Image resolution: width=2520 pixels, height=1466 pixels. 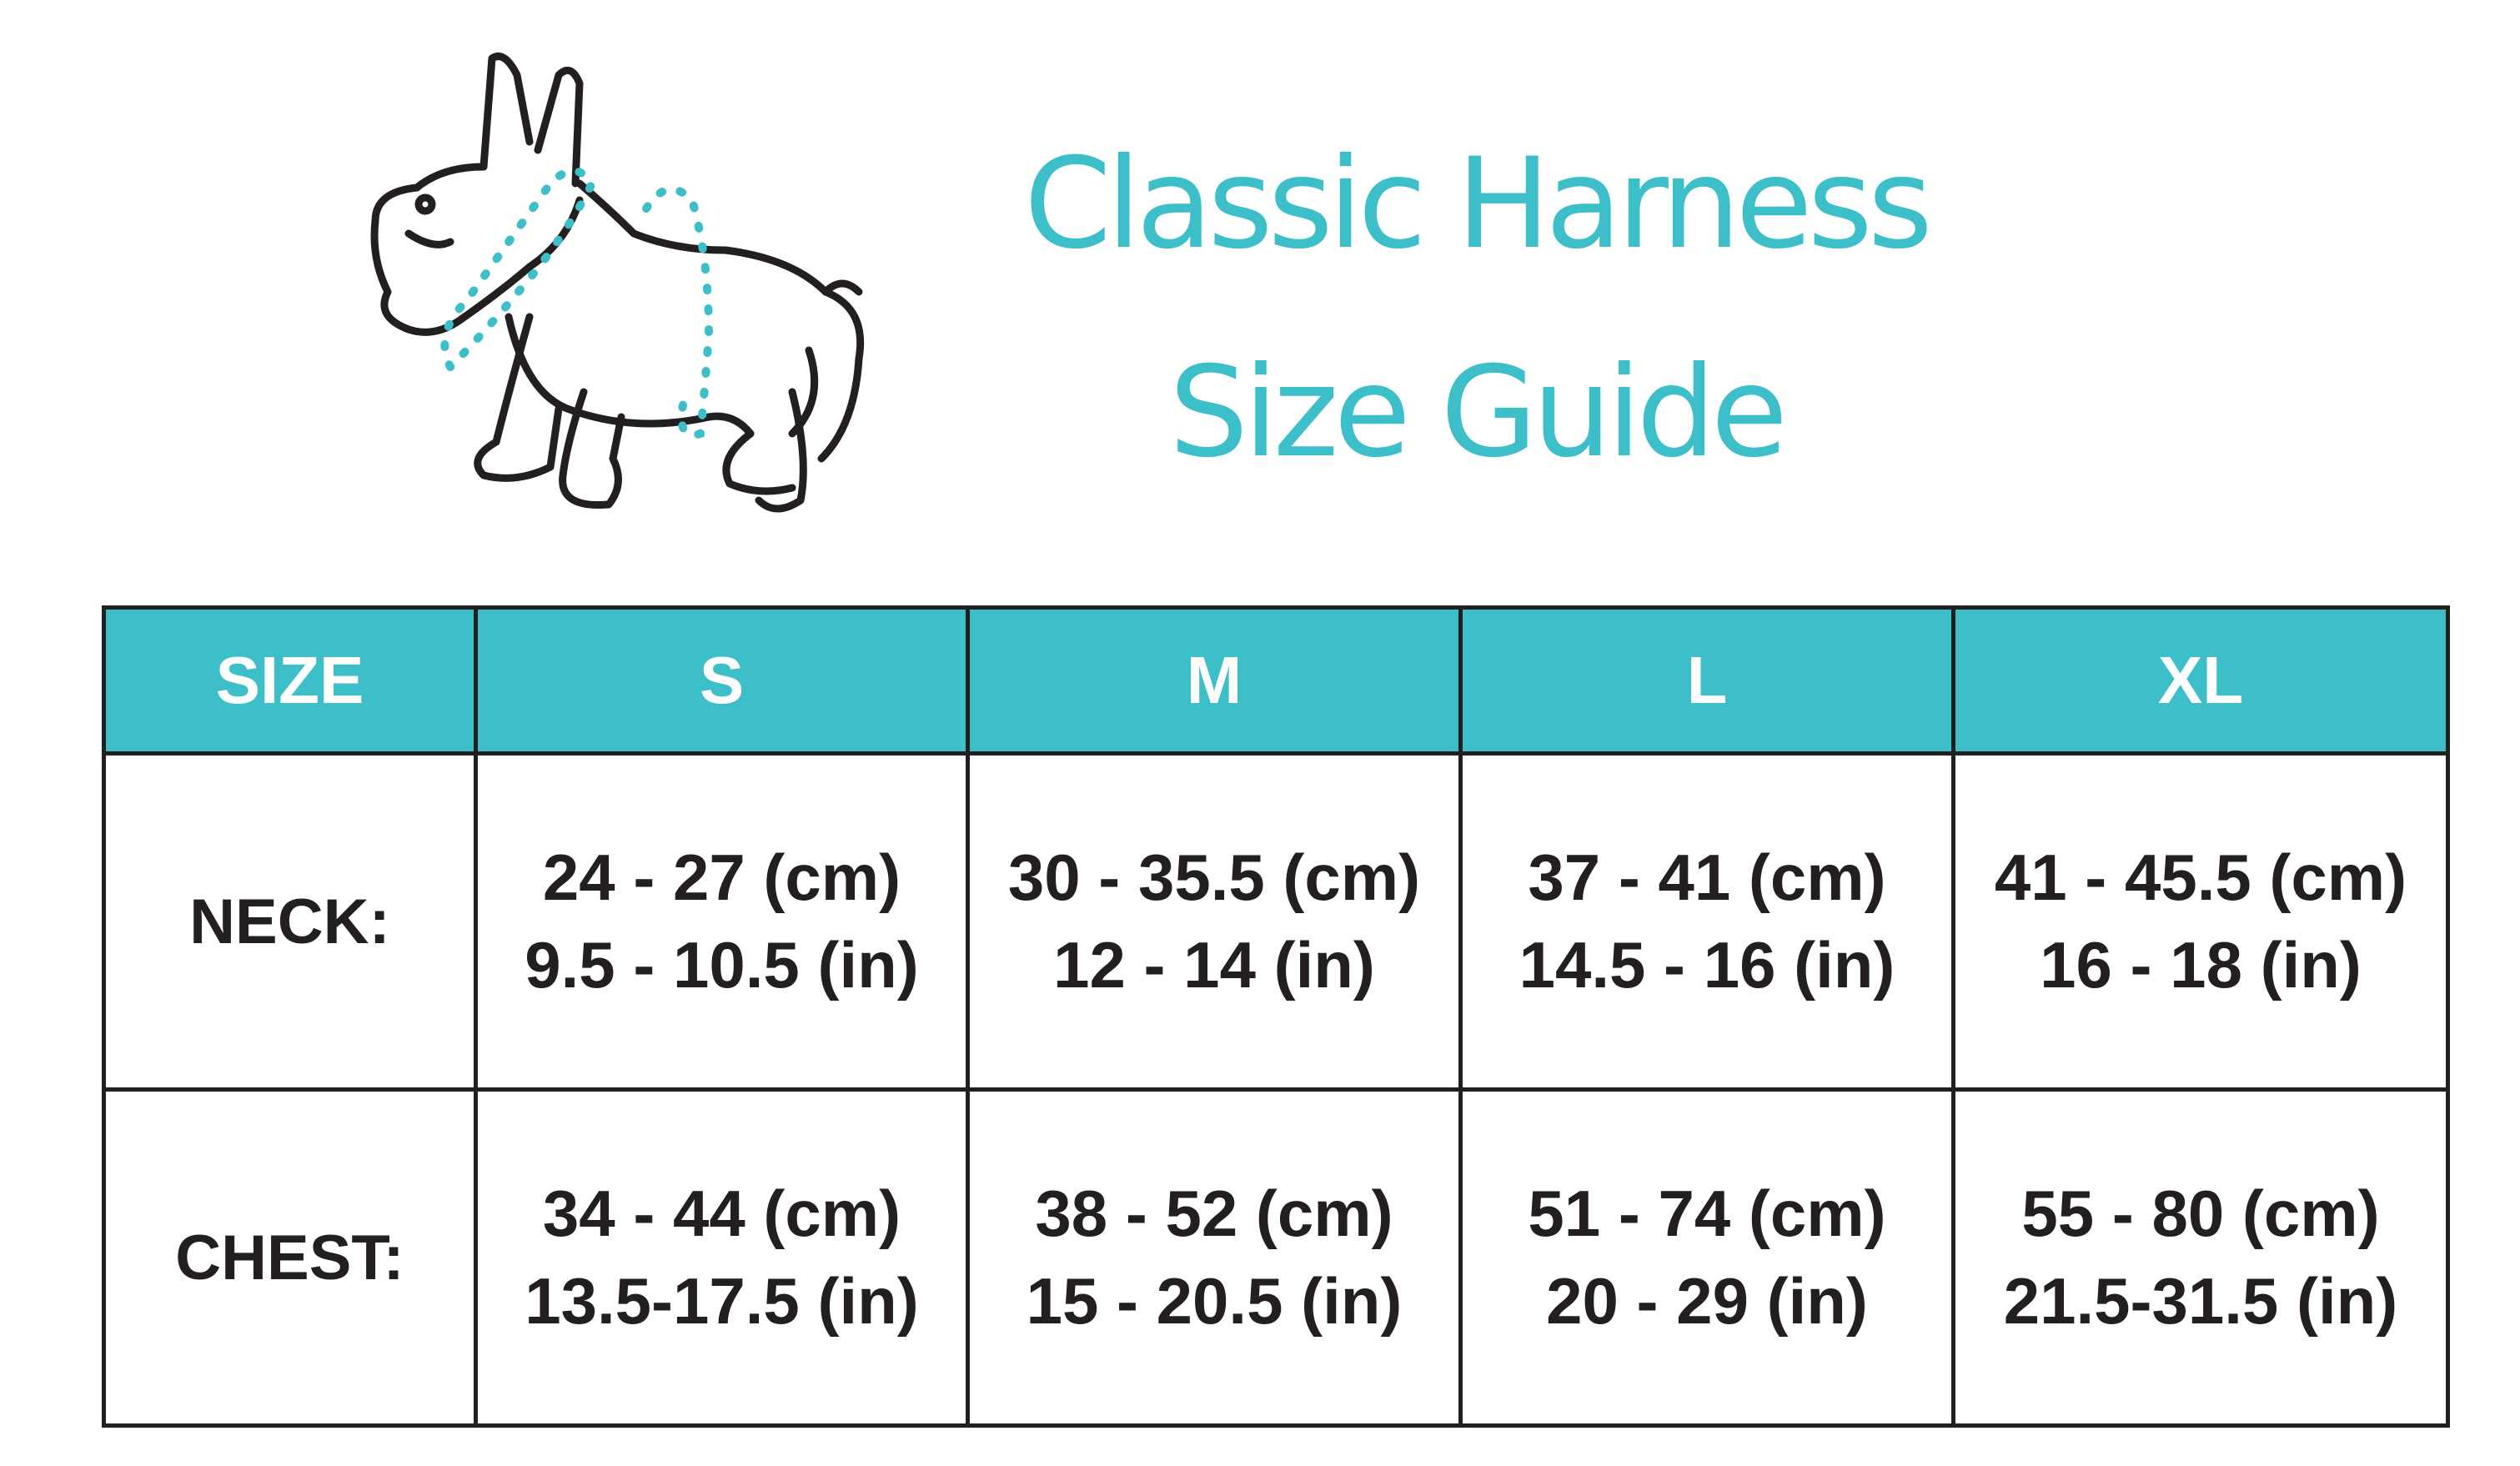 What do you see at coordinates (722, 1257) in the screenshot?
I see `table-cell: 34 - 44 (cm) 13.5-17.5 (in)` at bounding box center [722, 1257].